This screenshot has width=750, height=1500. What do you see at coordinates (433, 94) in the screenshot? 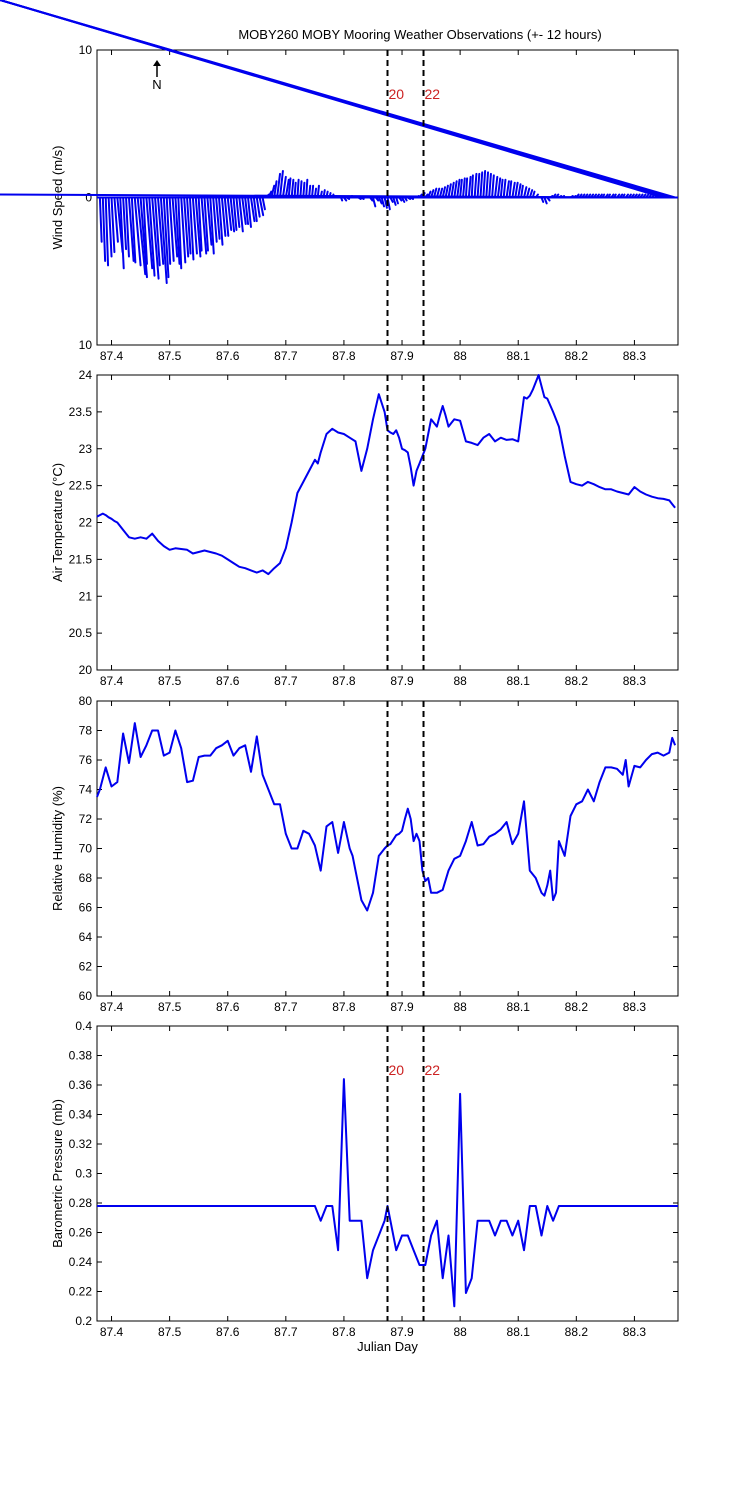
I see `event-marker-label: 22` at bounding box center [433, 94].